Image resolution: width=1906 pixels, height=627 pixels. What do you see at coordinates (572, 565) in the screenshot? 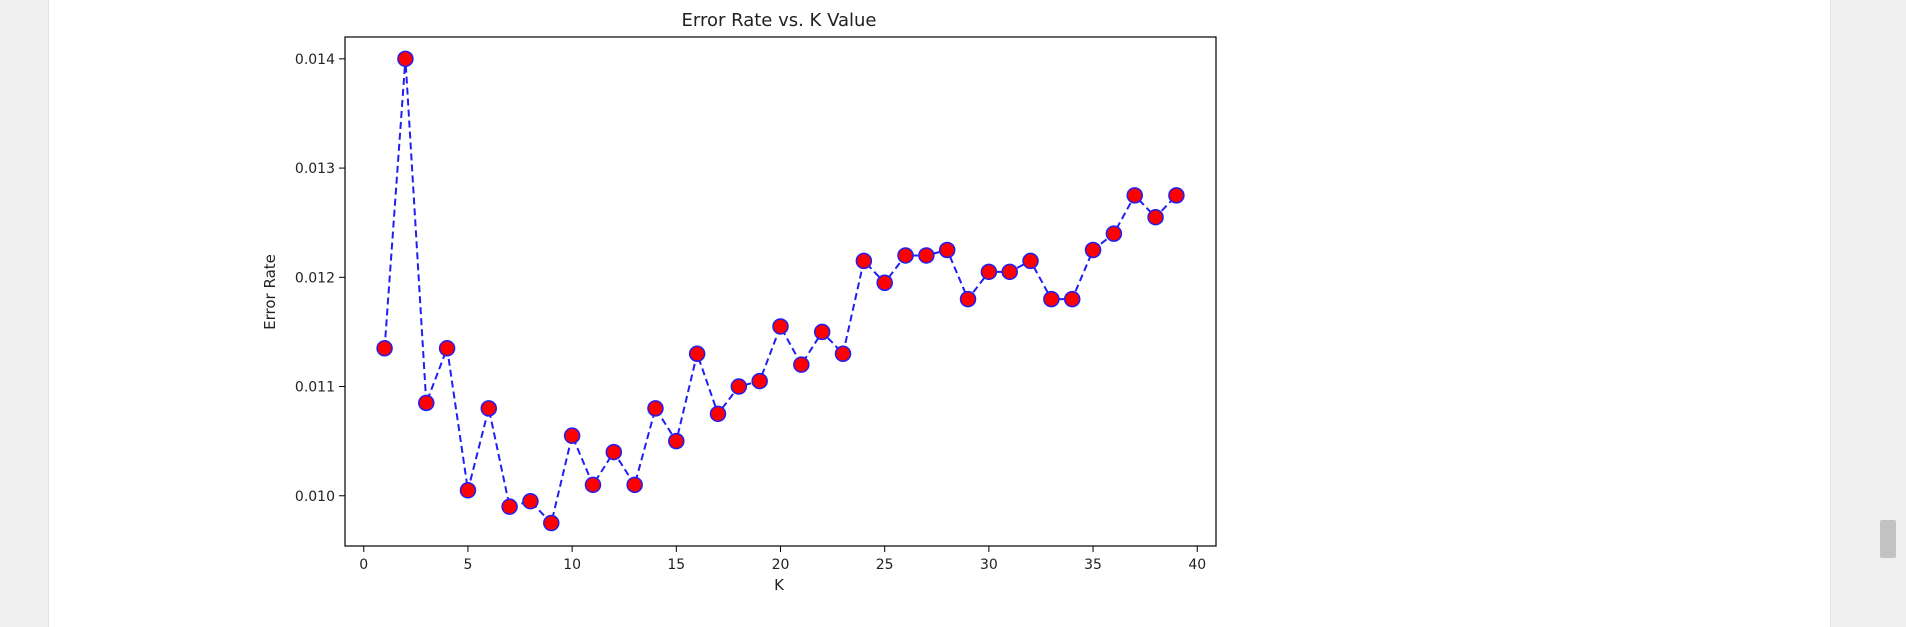
I see `x-tick-label: 10` at bounding box center [572, 565].